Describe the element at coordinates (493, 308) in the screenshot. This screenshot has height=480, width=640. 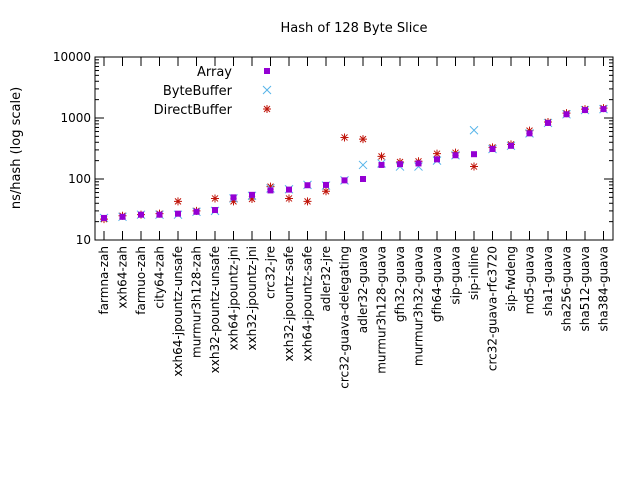
I see `x-tick-label: crc32-guava-rfc3720` at that location.